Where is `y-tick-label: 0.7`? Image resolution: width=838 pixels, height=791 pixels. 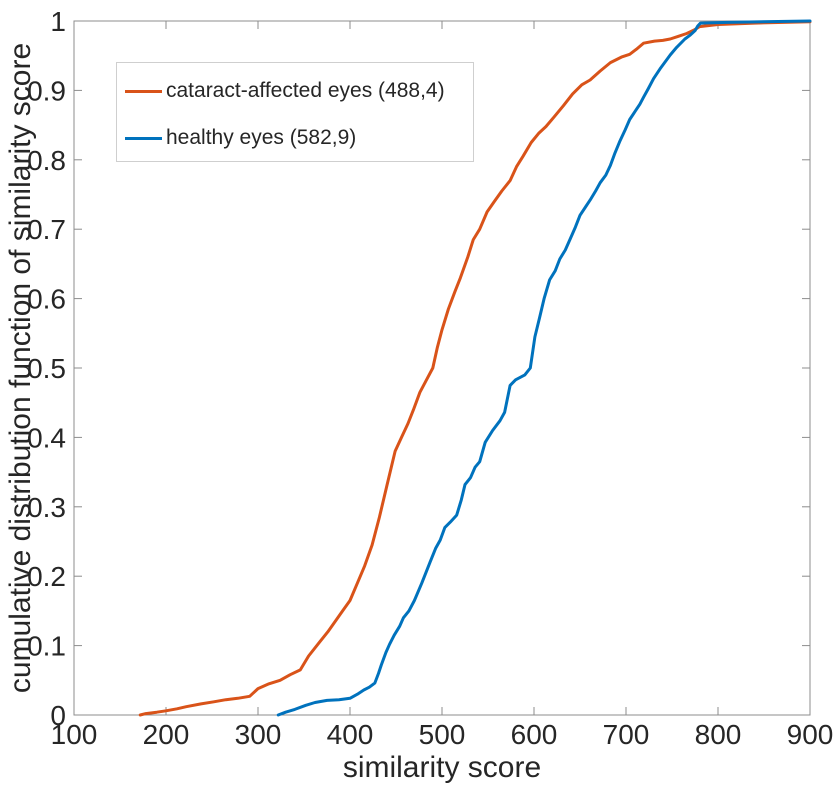
y-tick-label: 0.7 is located at coordinates (46, 229).